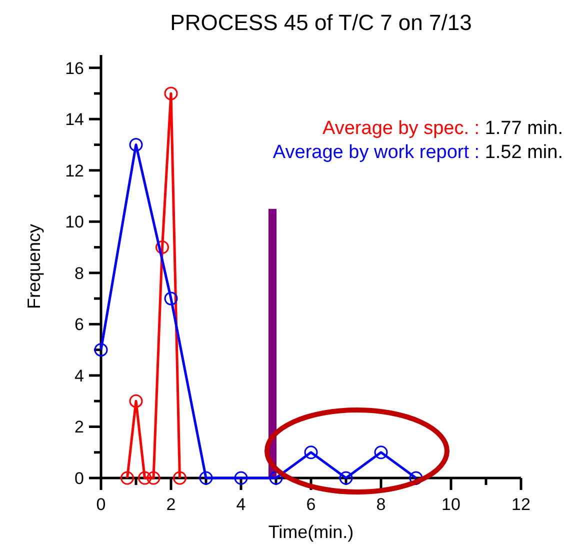 The image size is (575, 552). Describe the element at coordinates (381, 504) in the screenshot. I see `x-tick-label: 8` at that location.